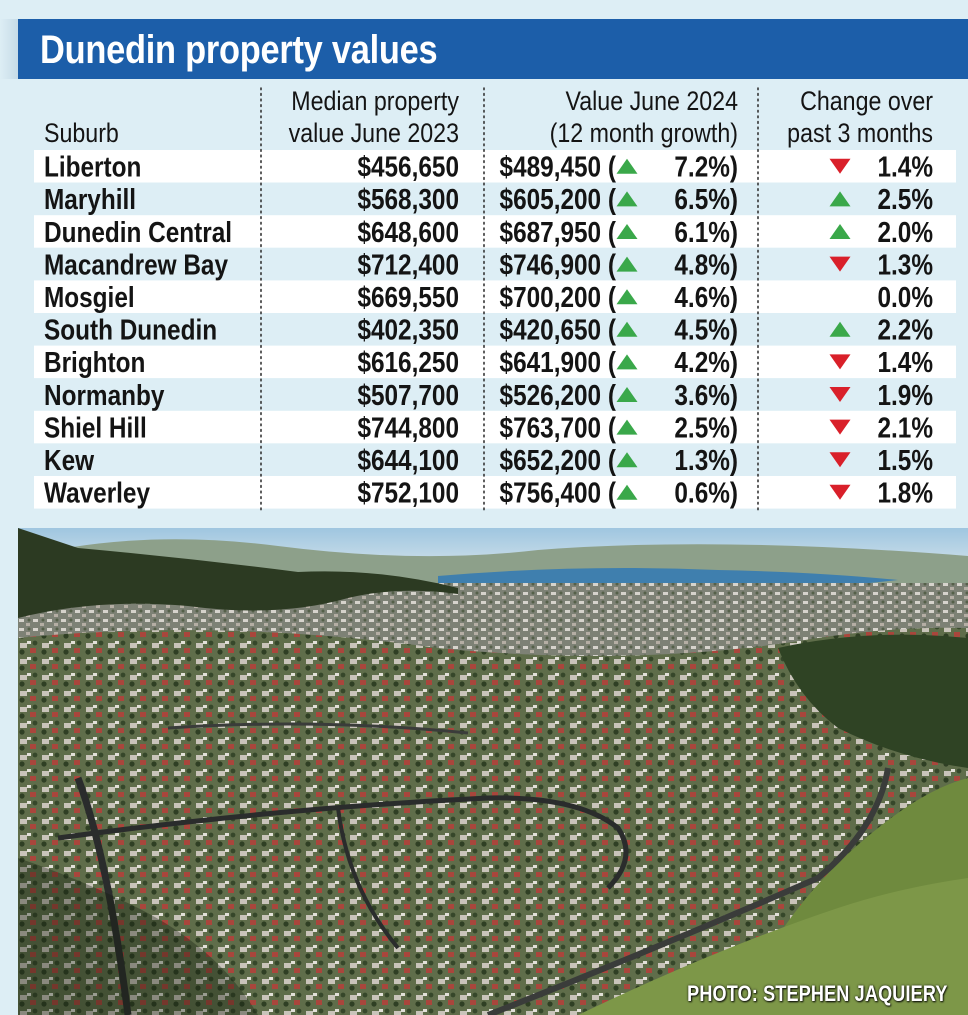 Image resolution: width=968 pixels, height=1015 pixels. What do you see at coordinates (493, 49) in the screenshot?
I see `title-banner` at bounding box center [493, 49].